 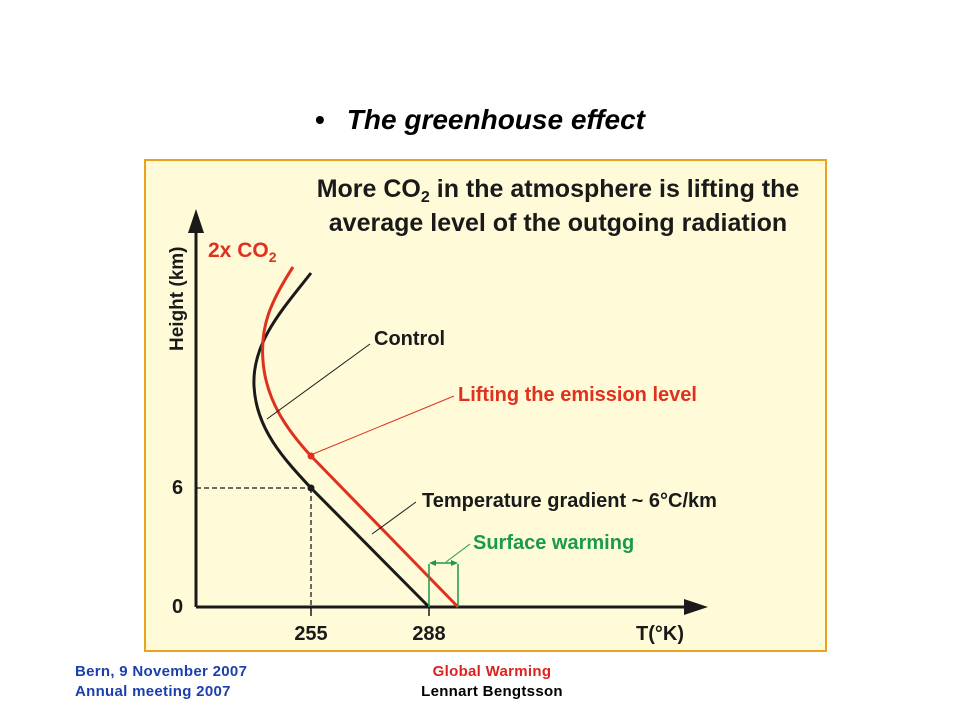 I want to click on diagram-headline-line2: average level of the outgoing radiation, so click(x=558, y=223).